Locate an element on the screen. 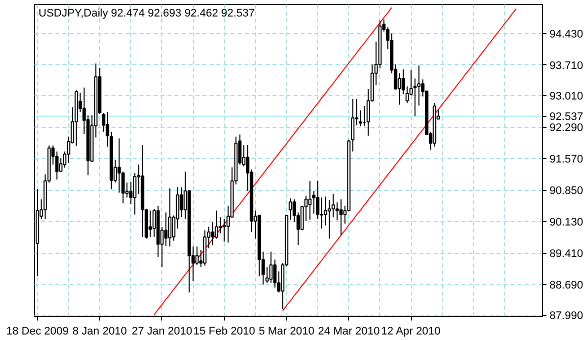 The image size is (586, 340). y-tick-label: 89.410 is located at coordinates (567, 254).